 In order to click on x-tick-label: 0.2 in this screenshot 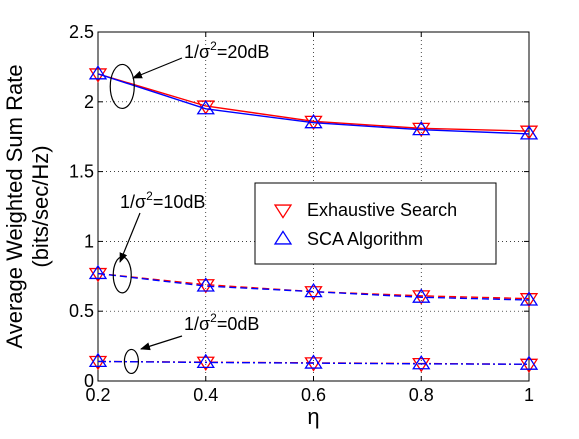, I will do `click(97, 395)`.